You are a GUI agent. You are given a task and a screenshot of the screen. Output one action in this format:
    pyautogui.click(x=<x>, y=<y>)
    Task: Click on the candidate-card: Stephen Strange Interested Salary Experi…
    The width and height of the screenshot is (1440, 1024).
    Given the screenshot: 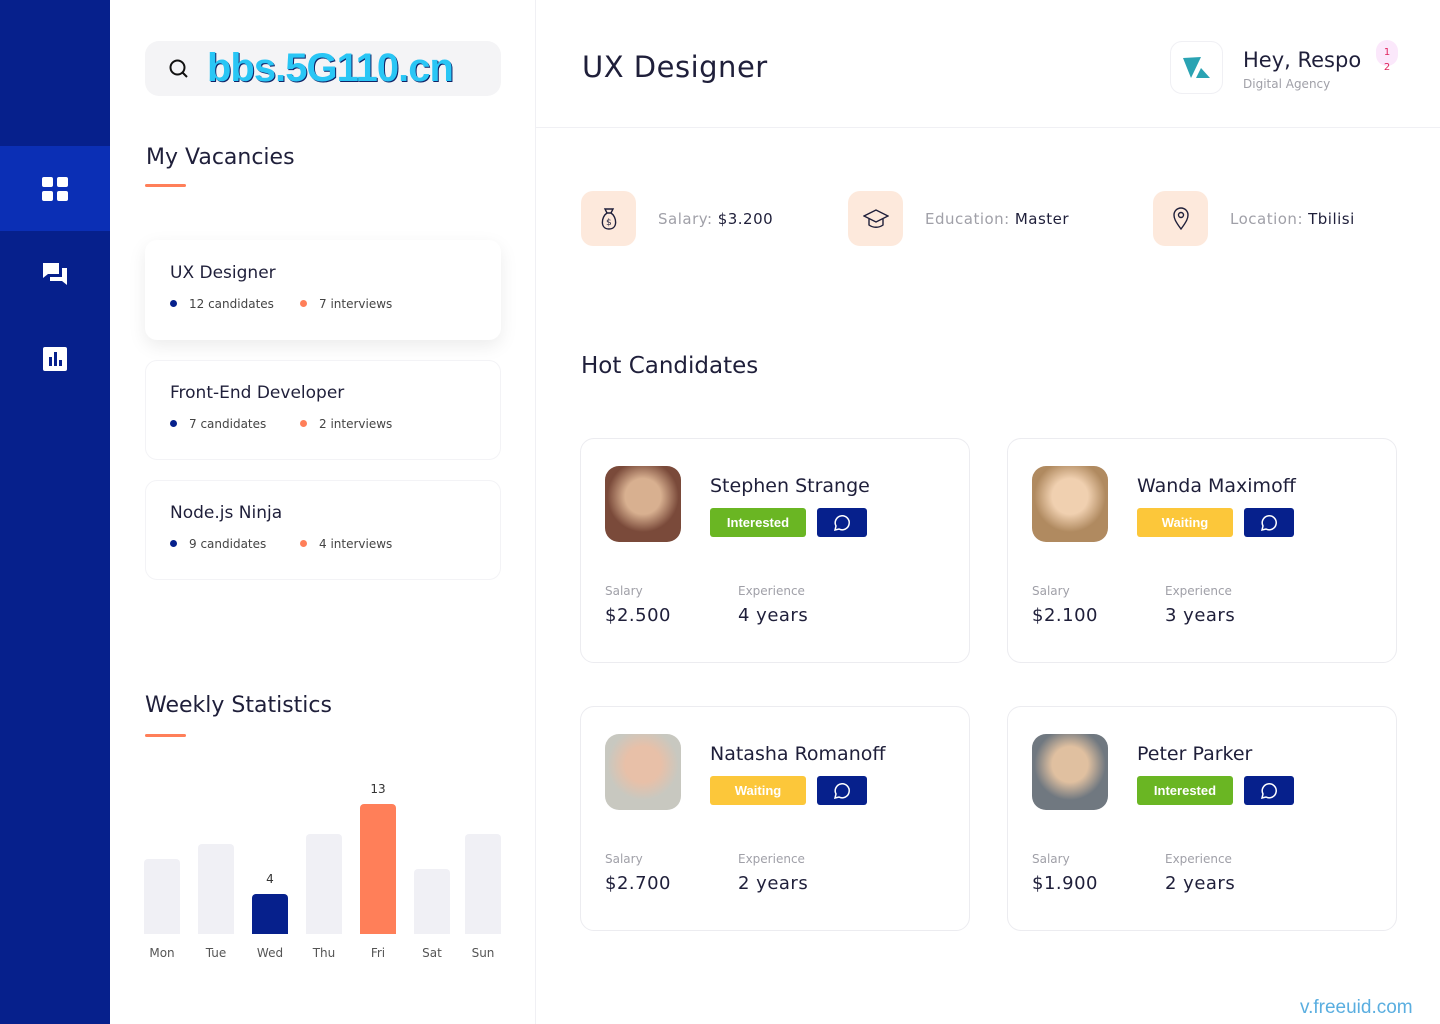 What is the action you would take?
    pyautogui.click(x=775, y=550)
    